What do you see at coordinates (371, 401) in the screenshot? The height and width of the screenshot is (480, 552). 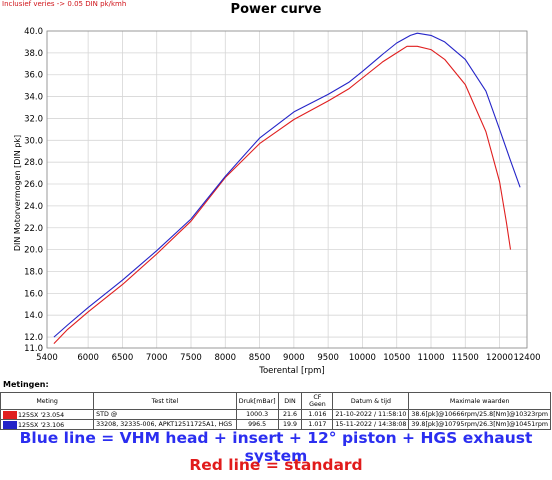 I see `header-datum: Datum & tijd` at bounding box center [371, 401].